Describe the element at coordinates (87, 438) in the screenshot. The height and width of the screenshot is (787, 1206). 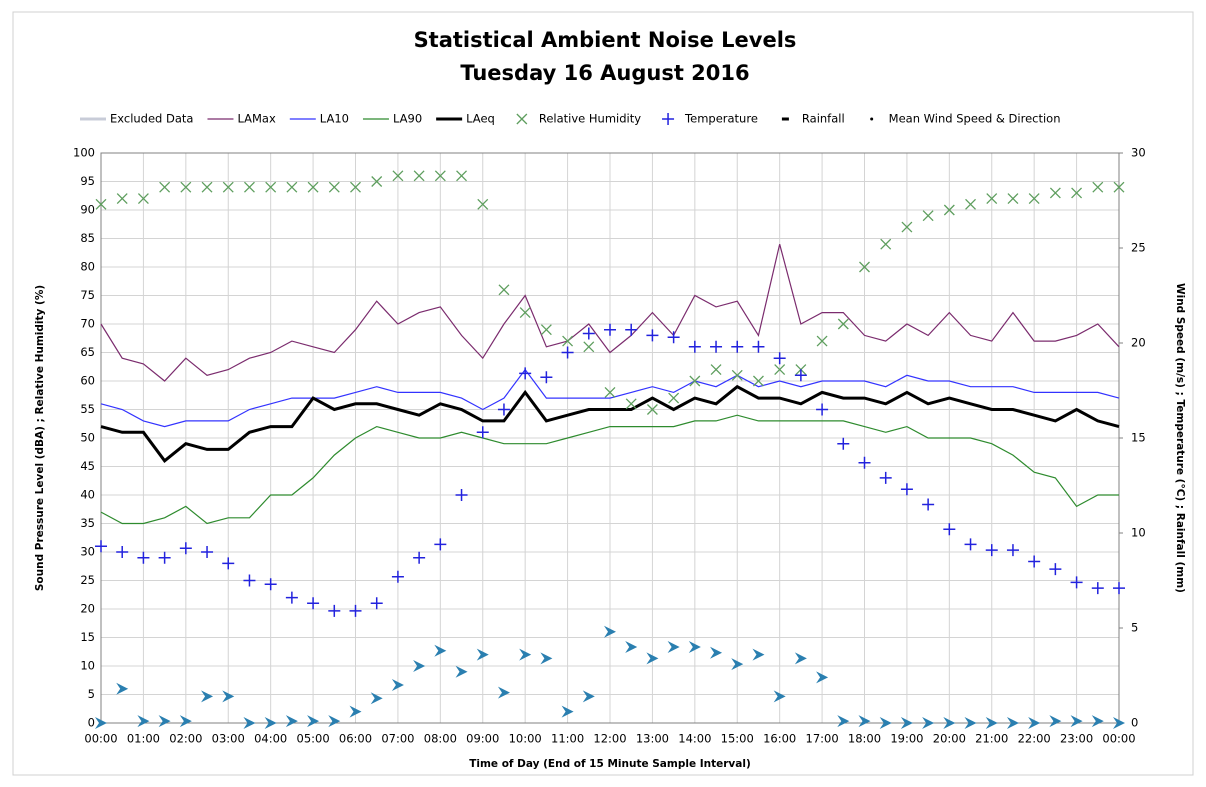
I see `y-tick-label: 50` at that location.